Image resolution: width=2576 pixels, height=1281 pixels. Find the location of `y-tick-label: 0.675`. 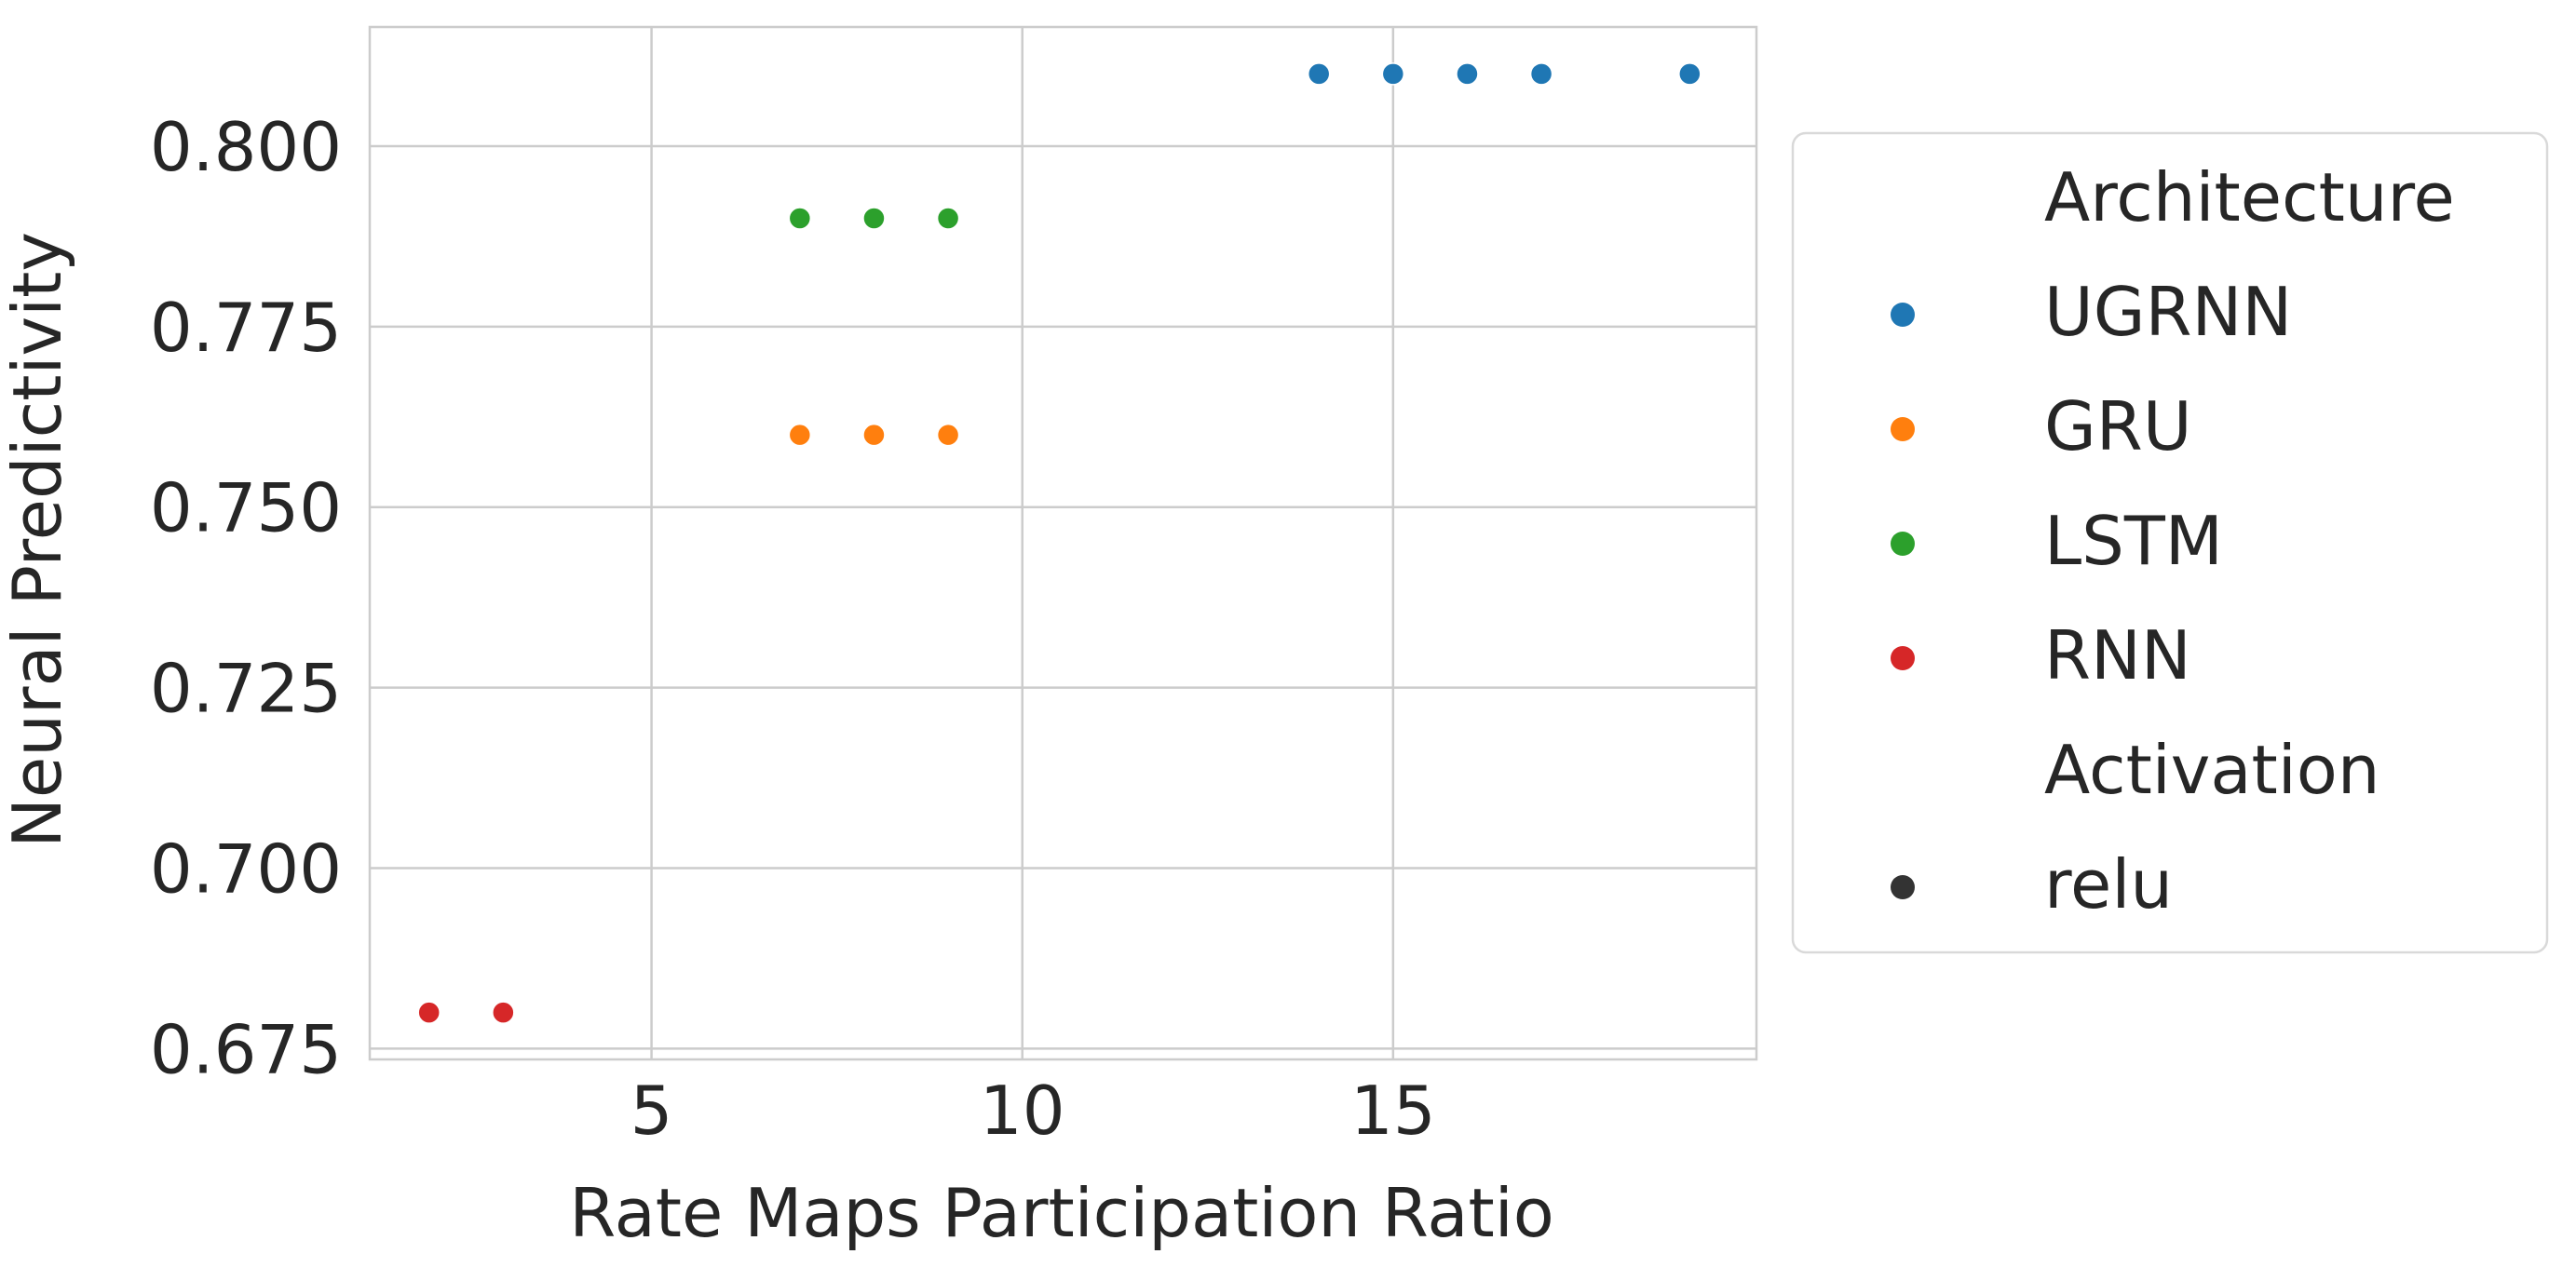

y-tick-label: 0.675 is located at coordinates (246, 1049).